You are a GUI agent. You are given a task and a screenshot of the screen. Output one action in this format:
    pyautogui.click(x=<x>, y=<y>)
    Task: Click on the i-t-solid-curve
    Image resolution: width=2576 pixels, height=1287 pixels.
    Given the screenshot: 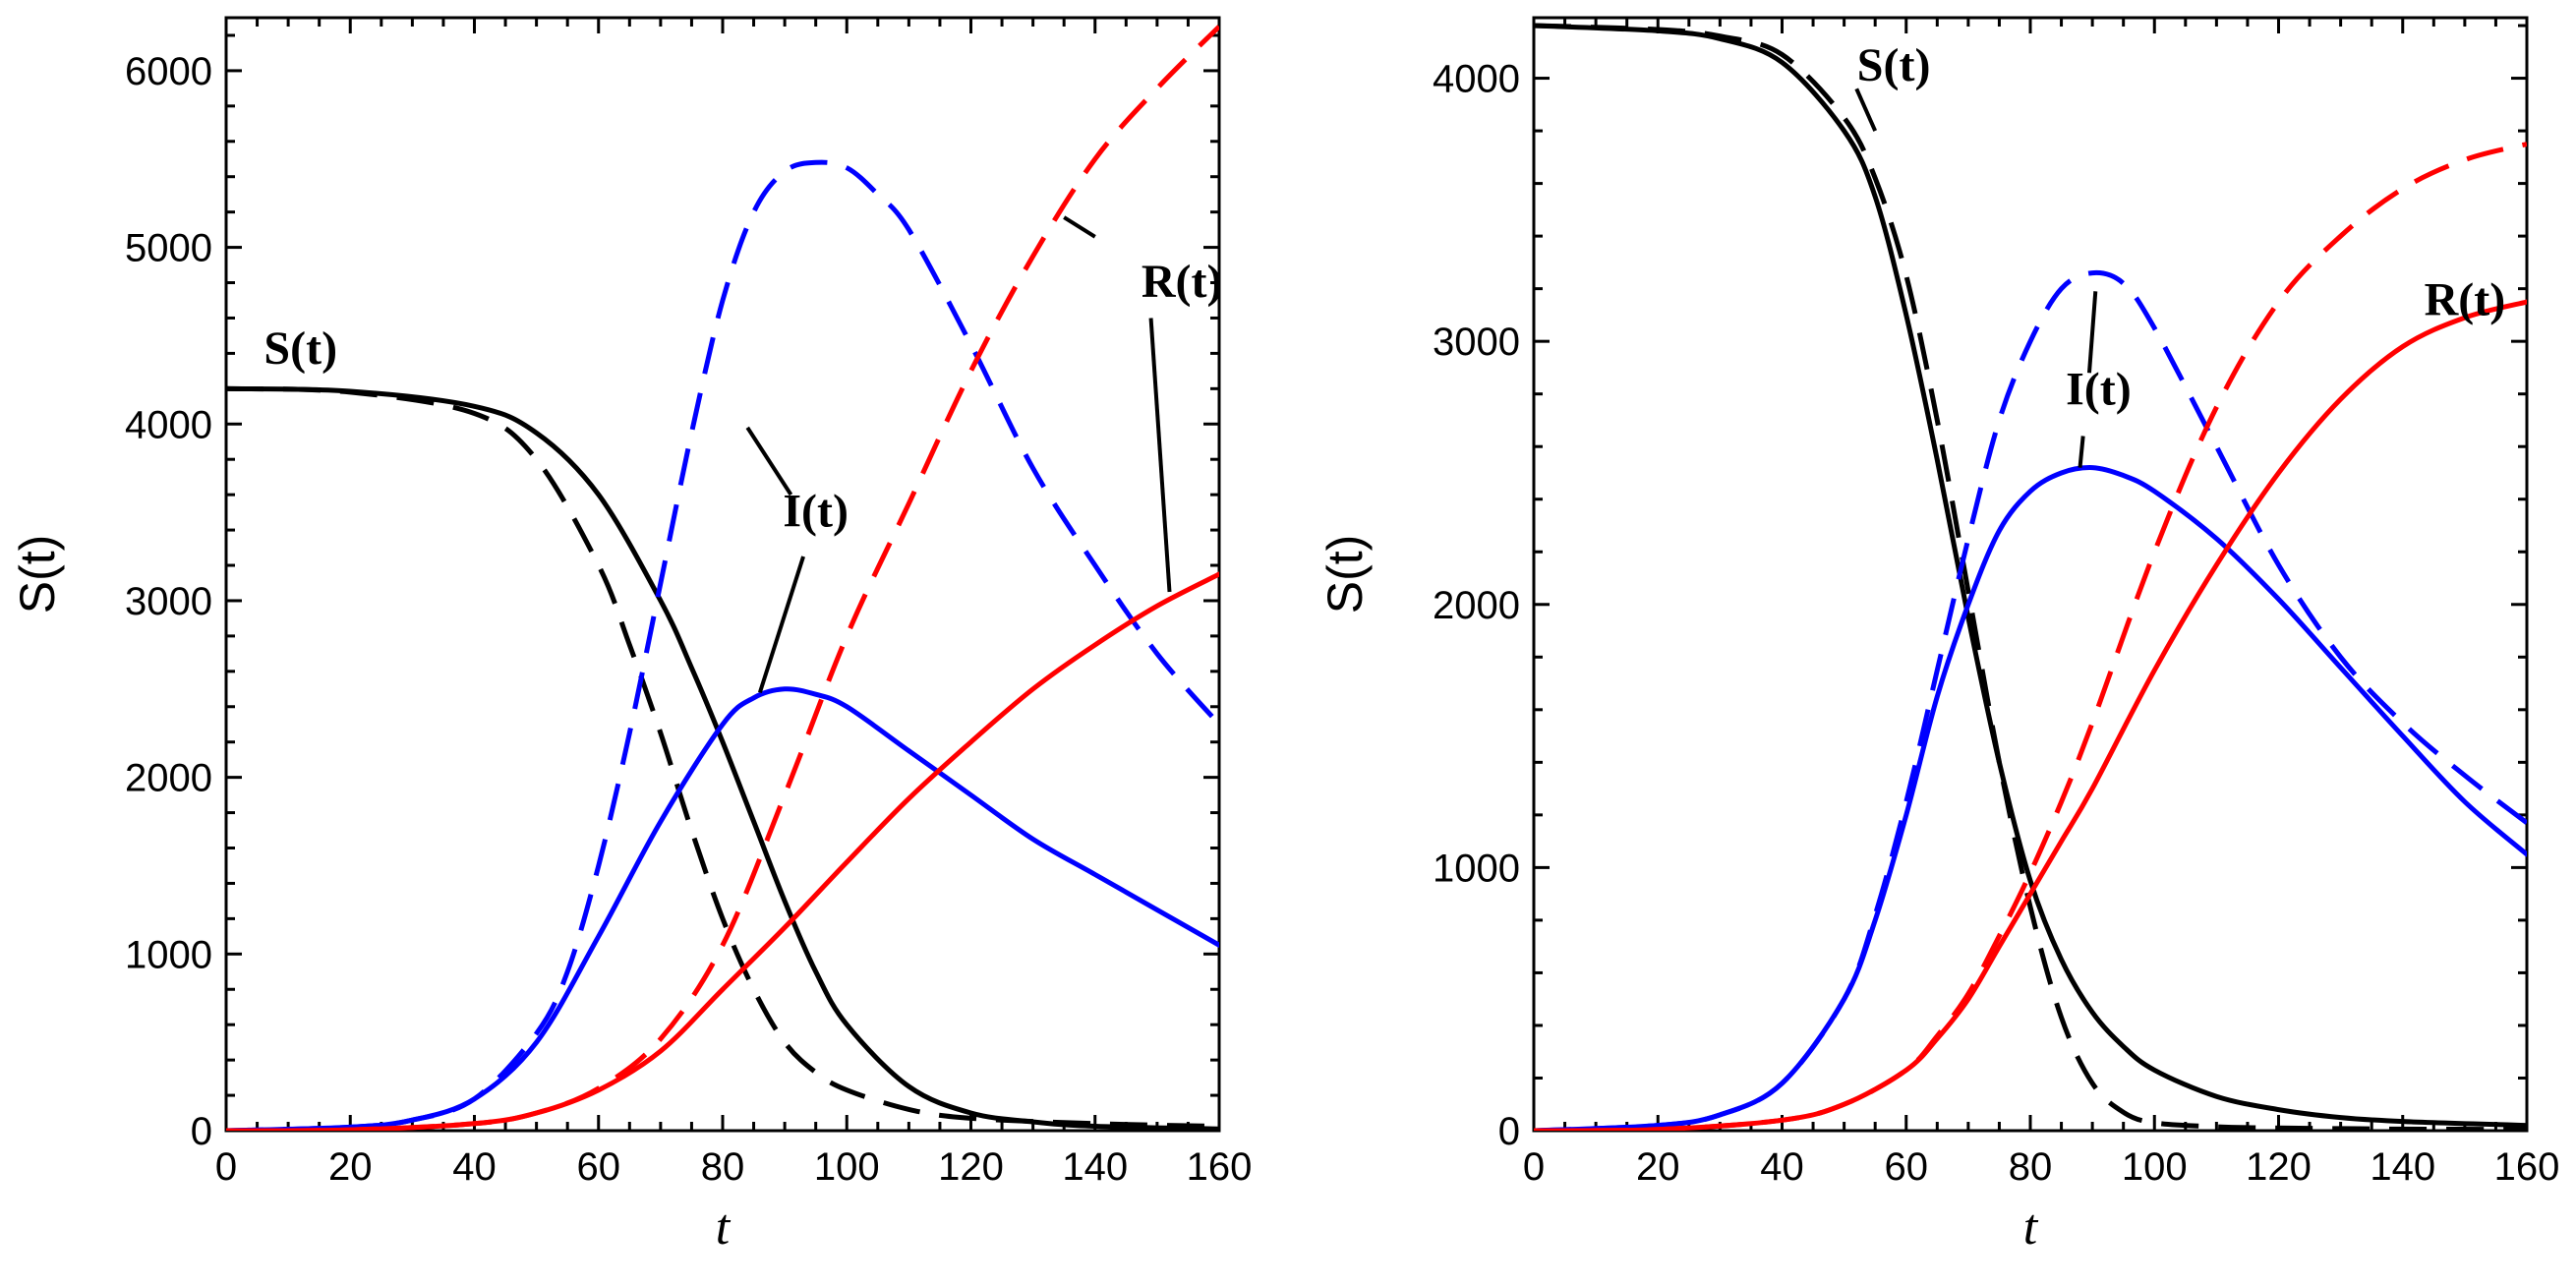 What is the action you would take?
    pyautogui.click(x=722, y=908)
    